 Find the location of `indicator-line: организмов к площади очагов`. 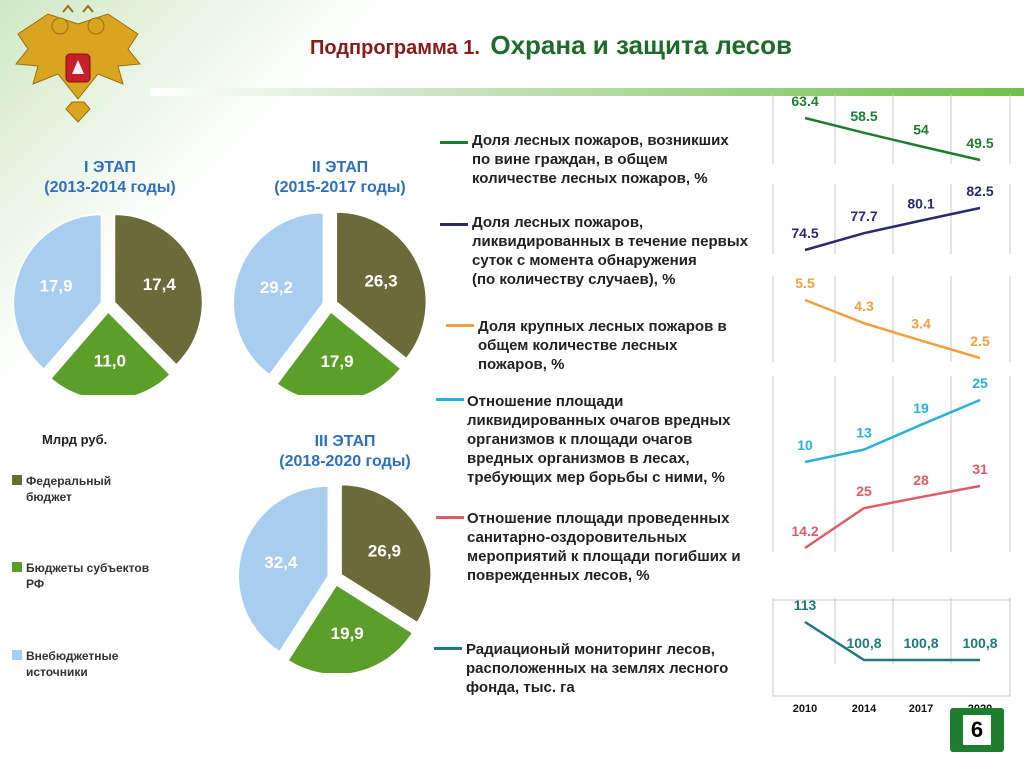

indicator-line: организмов к площади очагов is located at coordinates (580, 439).